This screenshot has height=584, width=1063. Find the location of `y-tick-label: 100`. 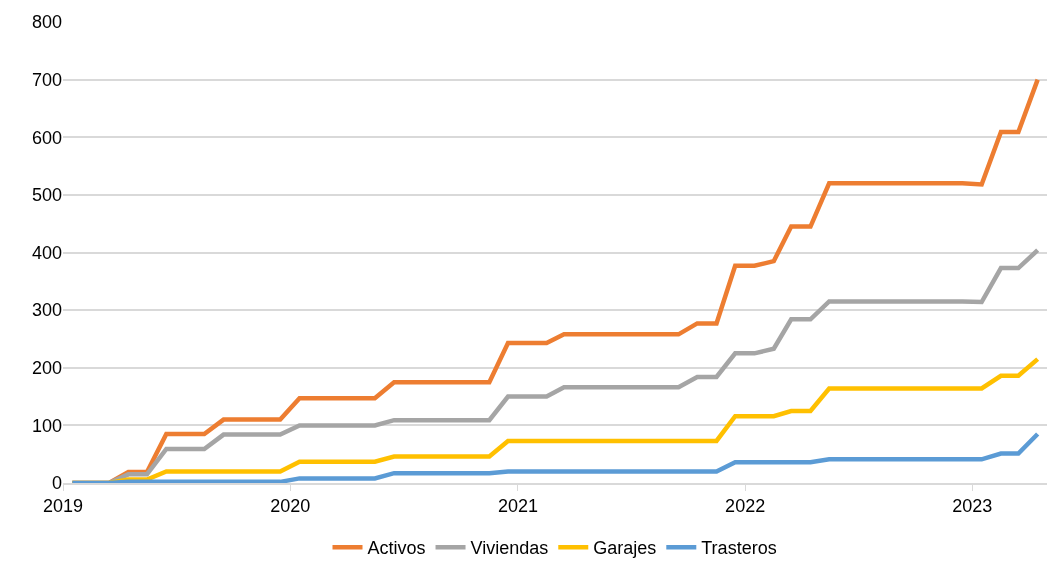

y-tick-label: 100 is located at coordinates (46, 425).